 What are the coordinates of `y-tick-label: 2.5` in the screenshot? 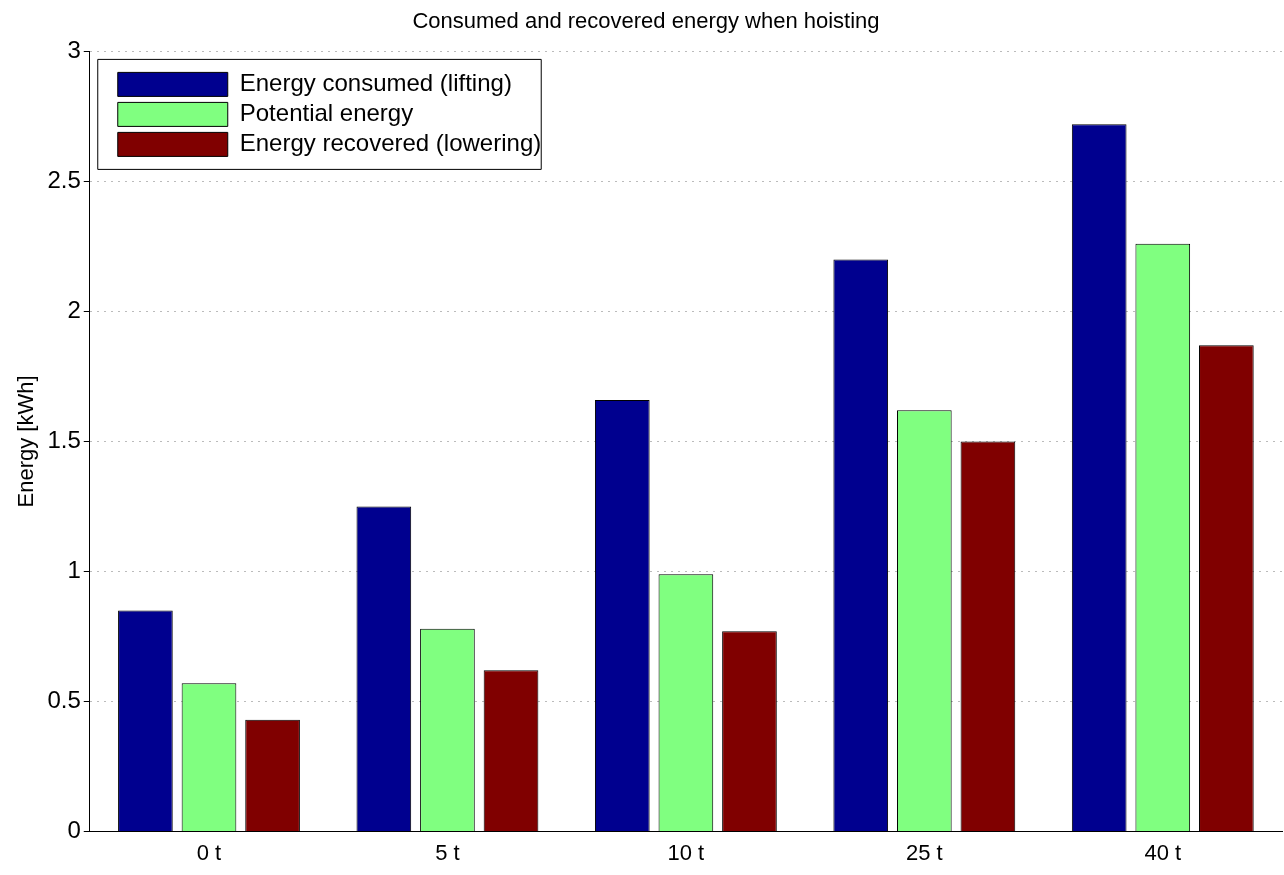 It's located at (64, 180).